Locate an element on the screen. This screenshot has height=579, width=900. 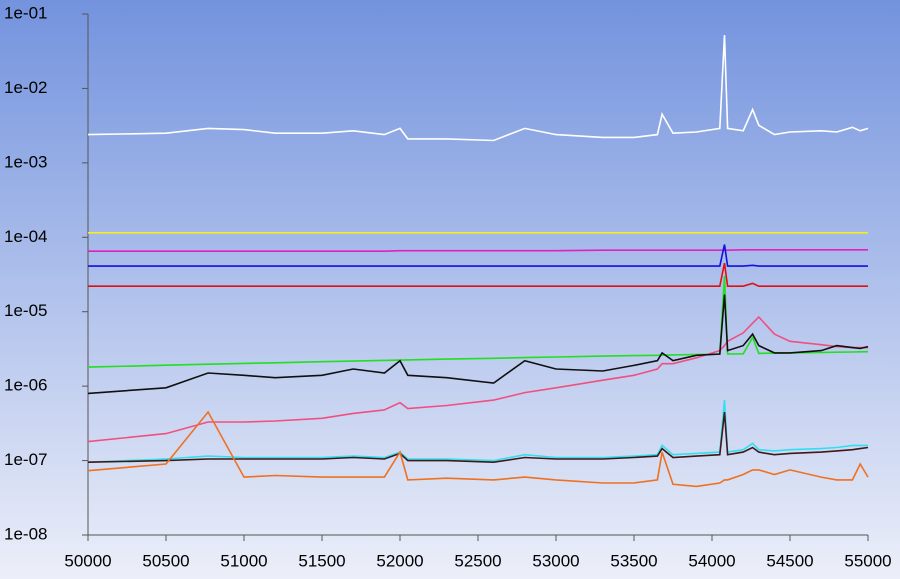
y-tick-label: 1e-06 is located at coordinates (25, 385).